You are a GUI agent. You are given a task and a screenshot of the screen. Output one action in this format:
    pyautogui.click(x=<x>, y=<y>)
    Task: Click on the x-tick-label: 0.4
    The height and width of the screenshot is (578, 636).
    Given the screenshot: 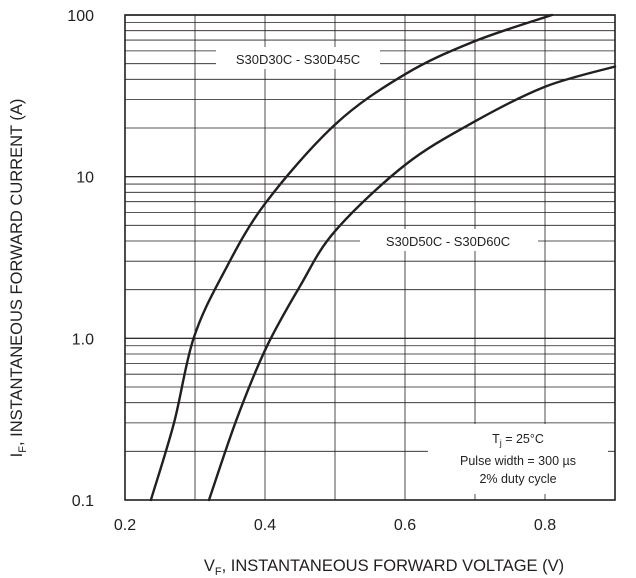 What is the action you would take?
    pyautogui.click(x=265, y=525)
    